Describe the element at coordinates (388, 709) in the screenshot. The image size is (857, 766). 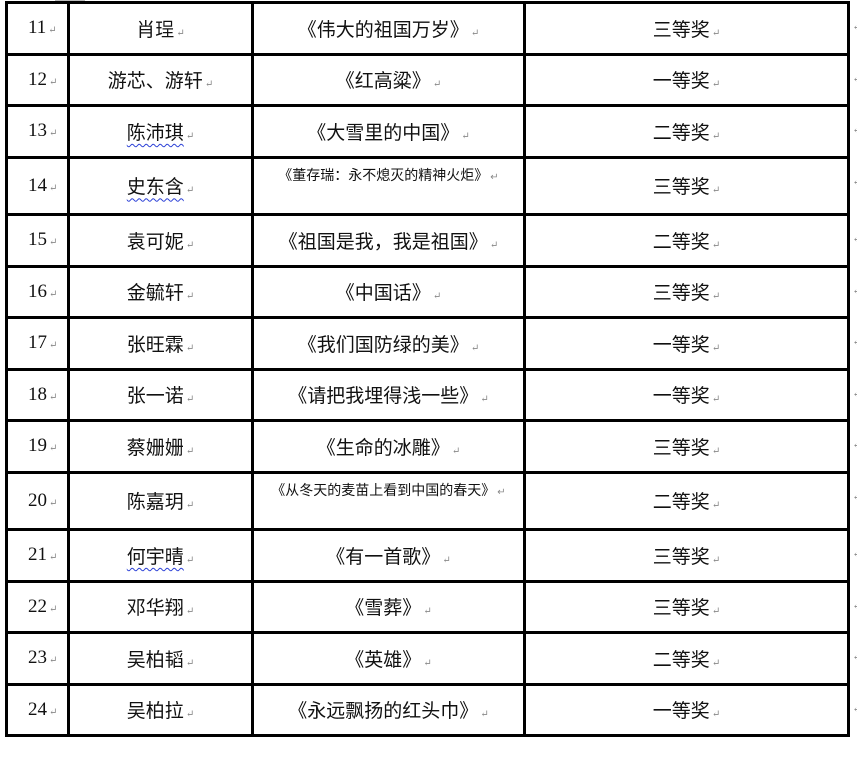
I see `work-title-cell: 《永远飘扬的红头巾》 ↵` at that location.